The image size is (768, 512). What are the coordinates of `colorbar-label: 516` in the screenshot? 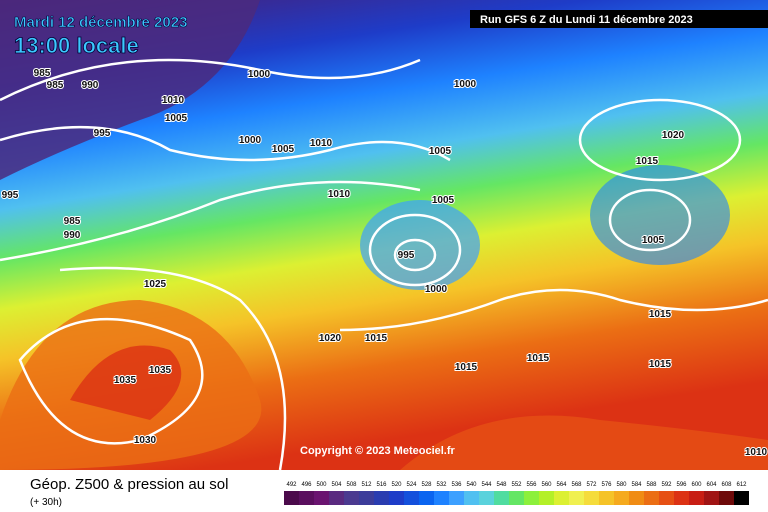 It's located at (381, 485).